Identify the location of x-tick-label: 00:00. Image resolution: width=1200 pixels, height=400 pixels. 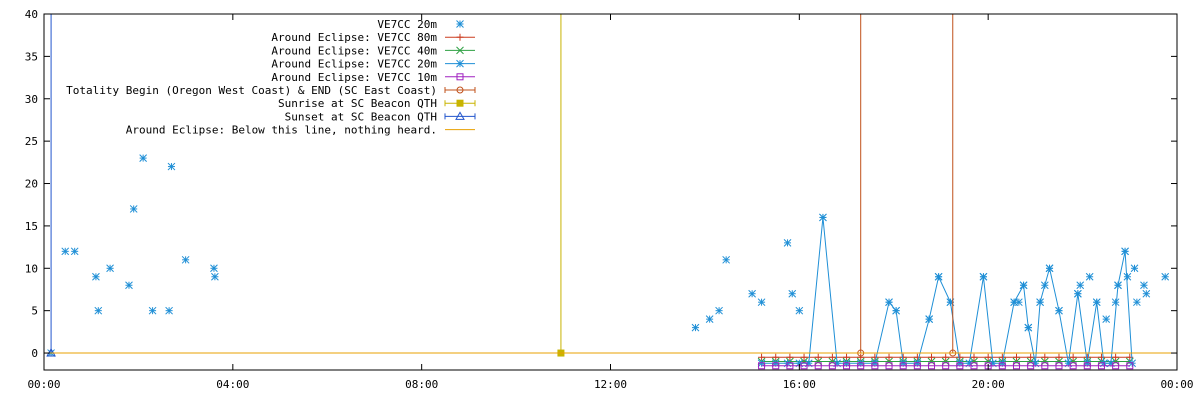
(1176, 384).